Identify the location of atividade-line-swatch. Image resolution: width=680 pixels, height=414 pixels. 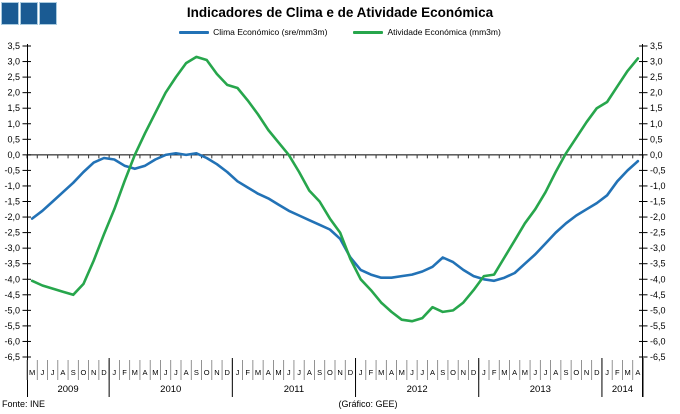
(368, 32).